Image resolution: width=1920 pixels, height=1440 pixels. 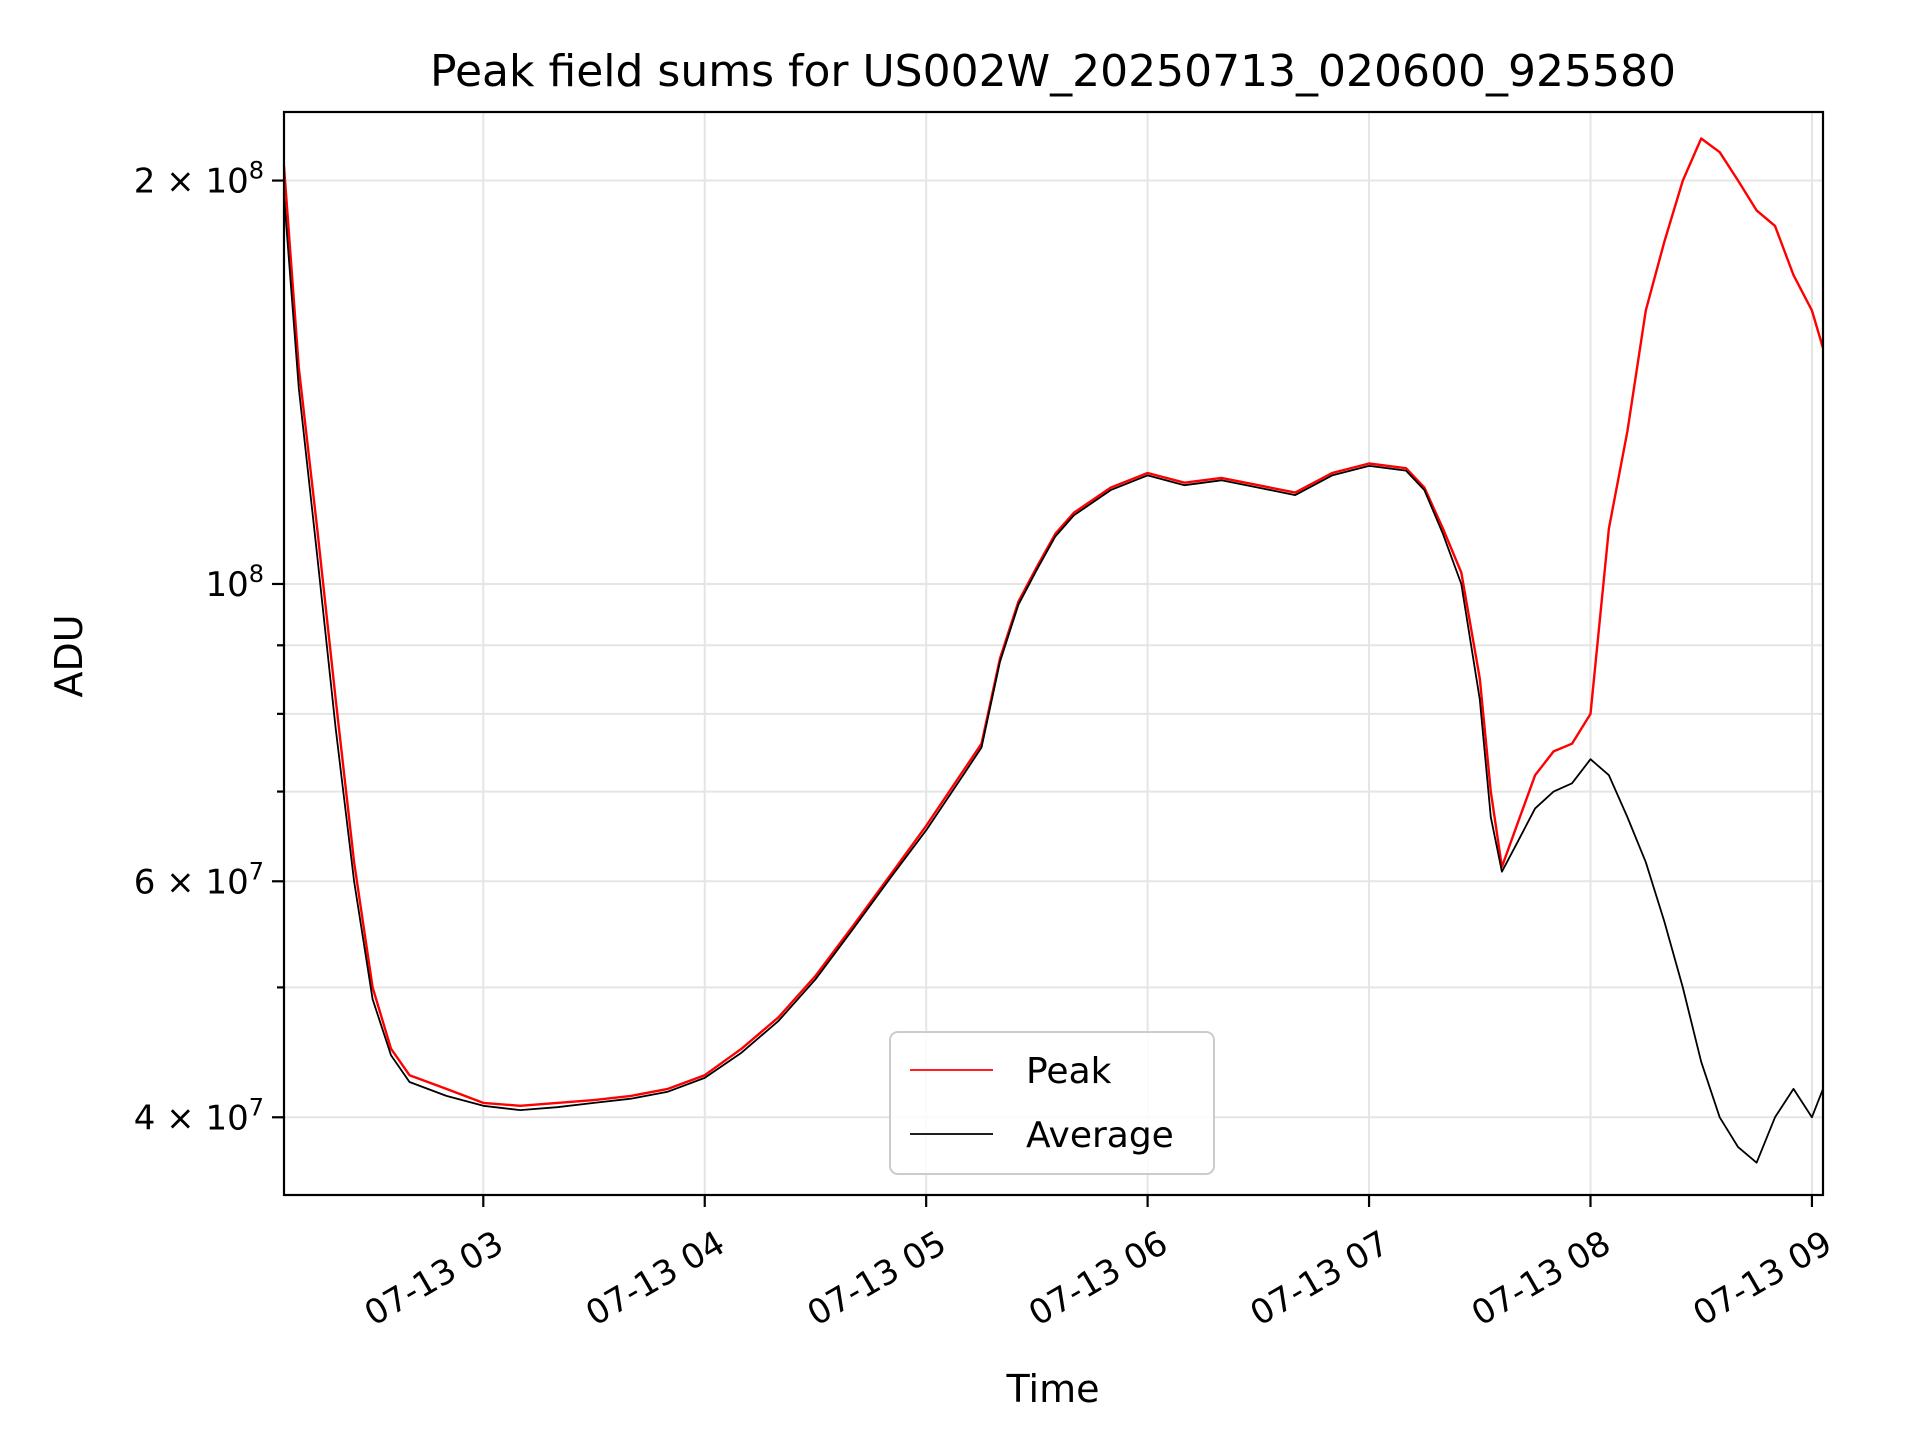 I want to click on x-axis-label: Time, so click(x=1053, y=1389).